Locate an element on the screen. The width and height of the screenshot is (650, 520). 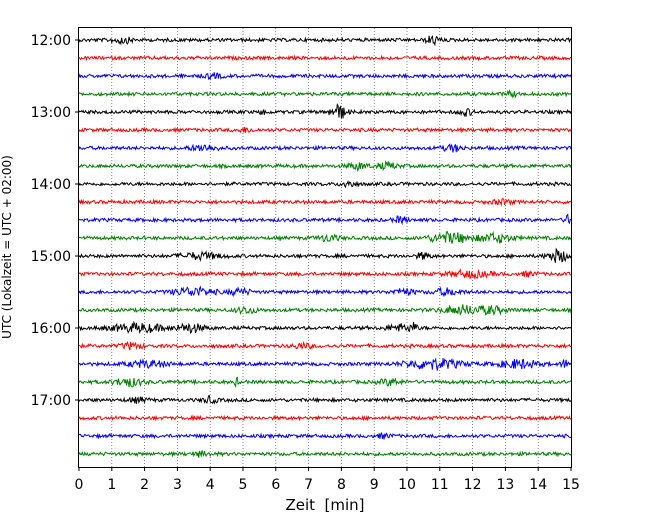
x-tick-label: 3 is located at coordinates (177, 485).